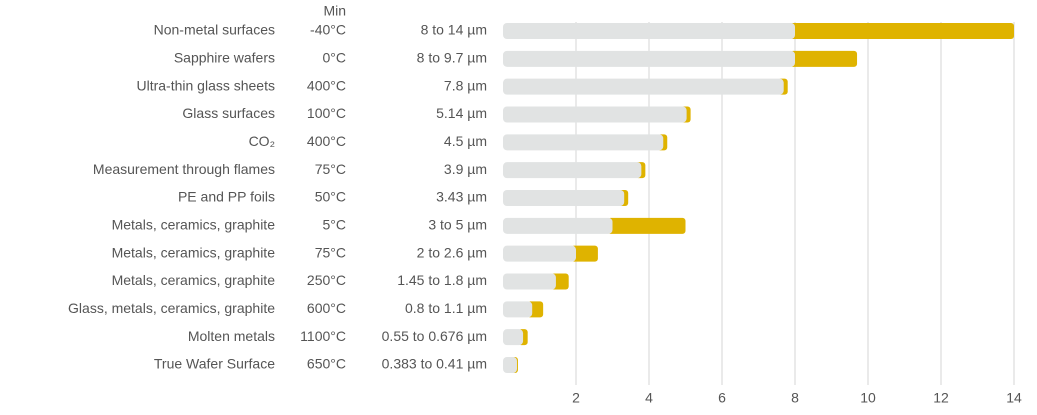 The width and height of the screenshot is (1037, 415). I want to click on value-label: 3.43 µm, so click(461, 197).